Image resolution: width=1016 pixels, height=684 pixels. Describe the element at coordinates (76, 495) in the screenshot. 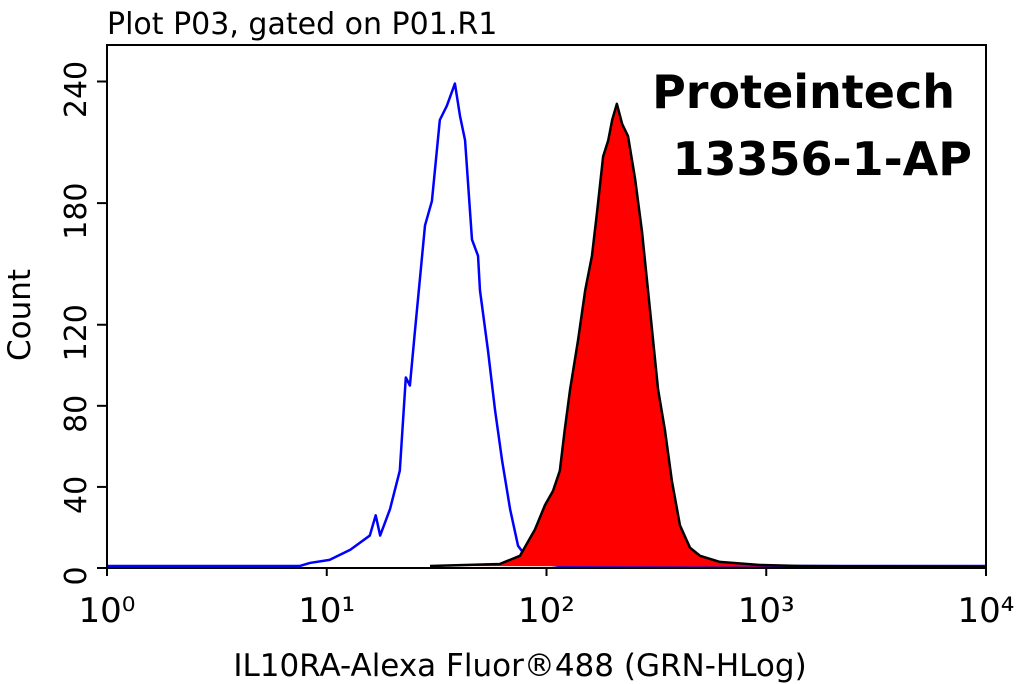

I see `y-tick-label: 40` at that location.